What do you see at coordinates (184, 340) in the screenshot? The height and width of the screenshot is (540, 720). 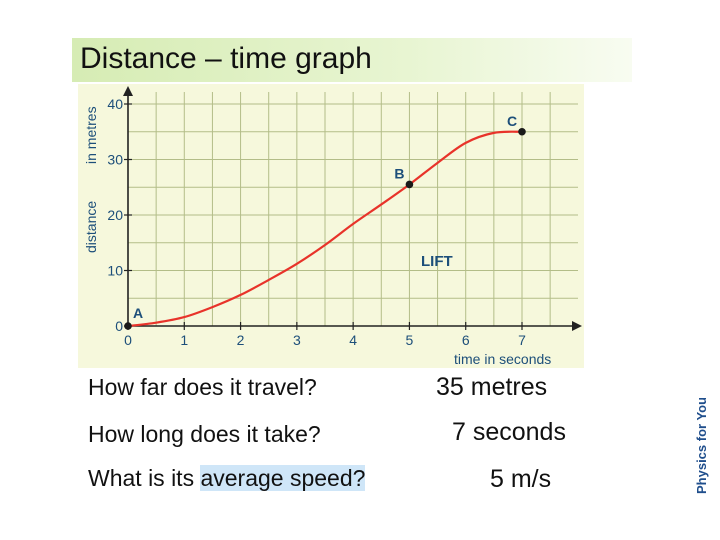 I see `x-tick-label: 1` at bounding box center [184, 340].